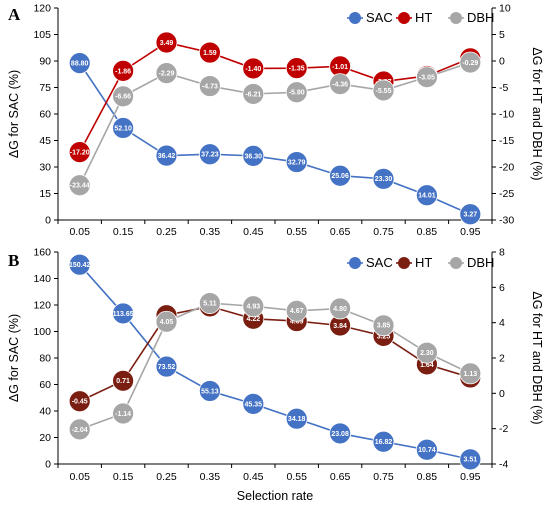  I want to click on data-label-sac: 23.30, so click(384, 179).